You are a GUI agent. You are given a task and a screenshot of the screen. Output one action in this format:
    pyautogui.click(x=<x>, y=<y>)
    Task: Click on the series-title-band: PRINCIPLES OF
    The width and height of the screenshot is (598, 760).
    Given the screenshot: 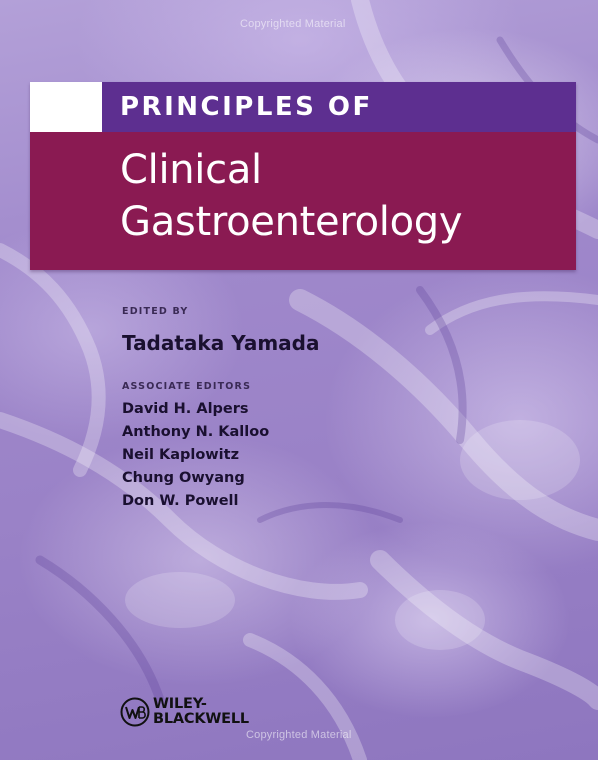 What is the action you would take?
    pyautogui.click(x=339, y=107)
    